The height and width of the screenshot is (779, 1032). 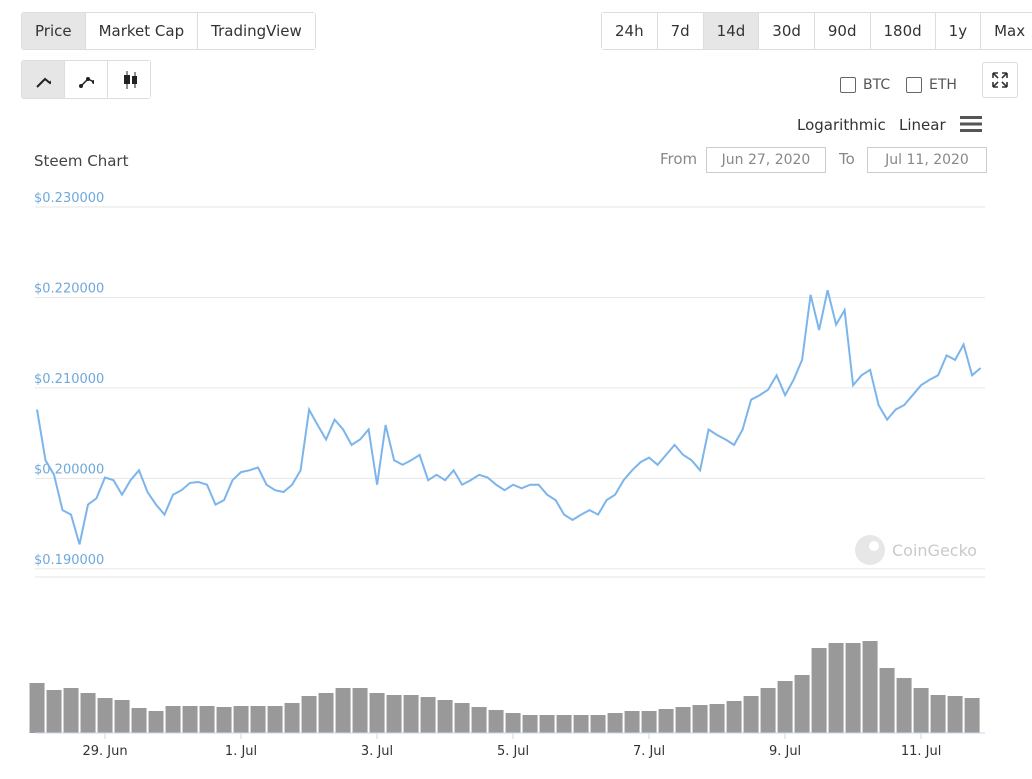 I want to click on range-group: 24h 7d 14d 30d 90d 180d 1y Max, so click(x=816, y=31).